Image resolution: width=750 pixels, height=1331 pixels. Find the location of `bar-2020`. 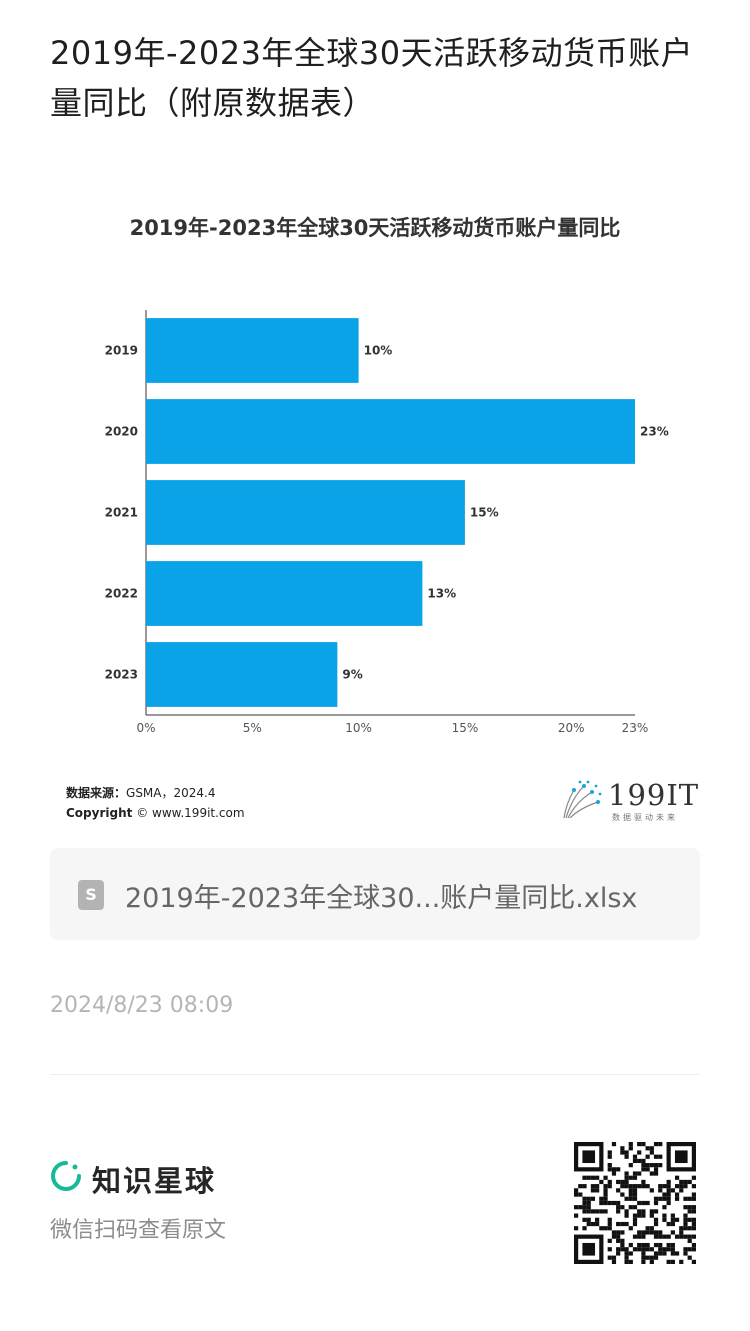

bar-2020 is located at coordinates (390, 431).